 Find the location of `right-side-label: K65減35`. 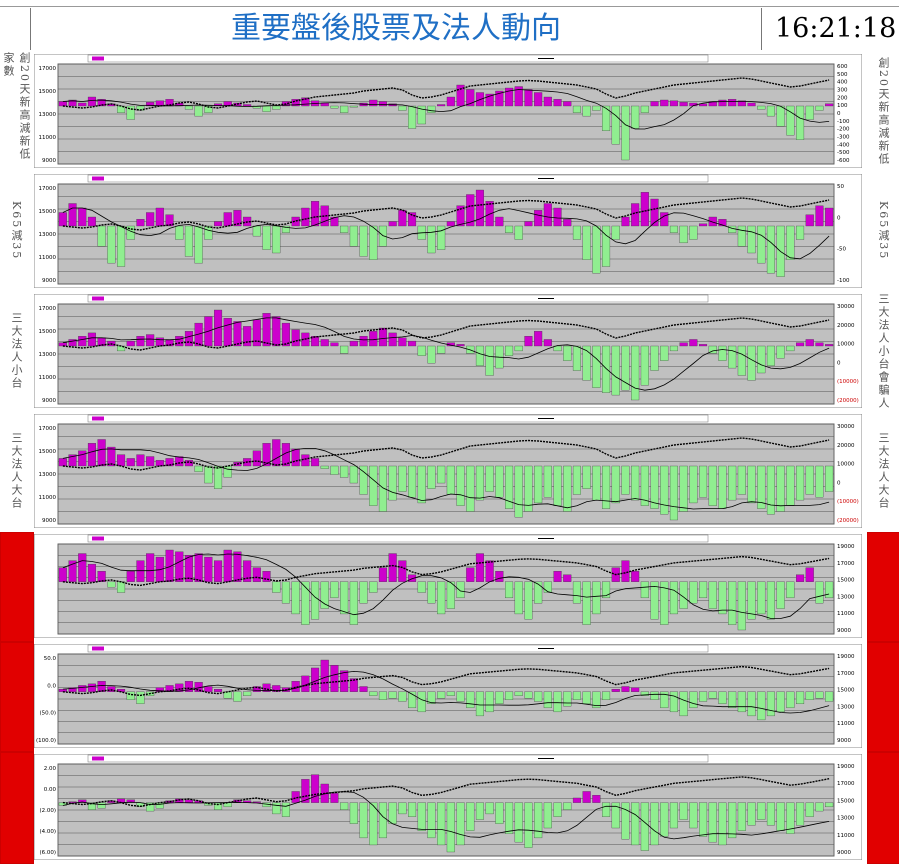

right-side-label: K65減35 is located at coordinates (883, 231).